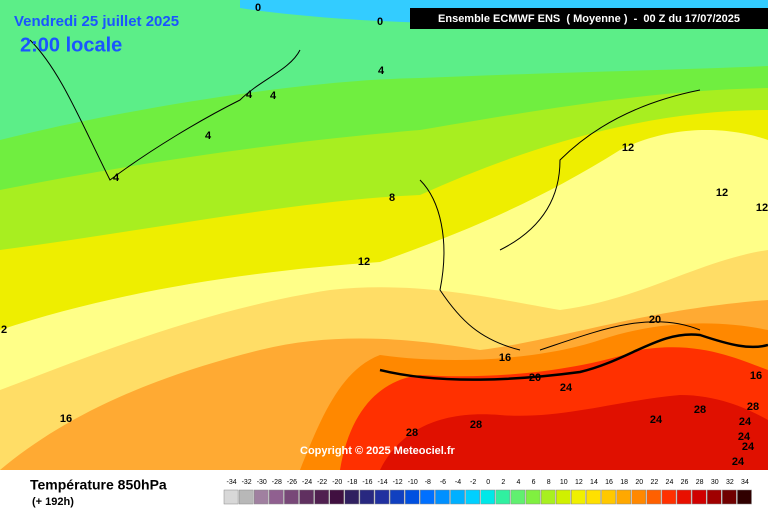  What do you see at coordinates (247, 482) in the screenshot?
I see `scale-label: -32` at bounding box center [247, 482].